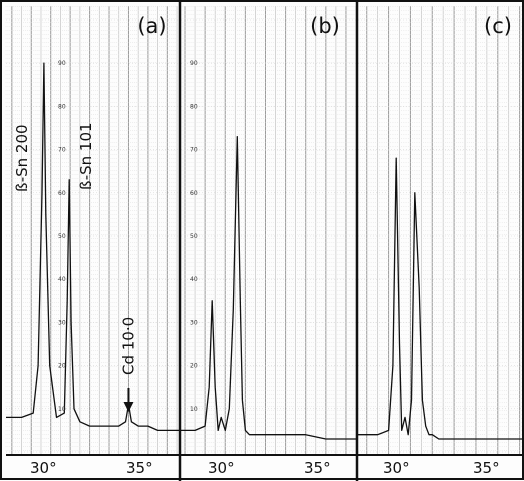 The image size is (524, 481). I want to click on annotation-arrow-head, so click(128, 407).